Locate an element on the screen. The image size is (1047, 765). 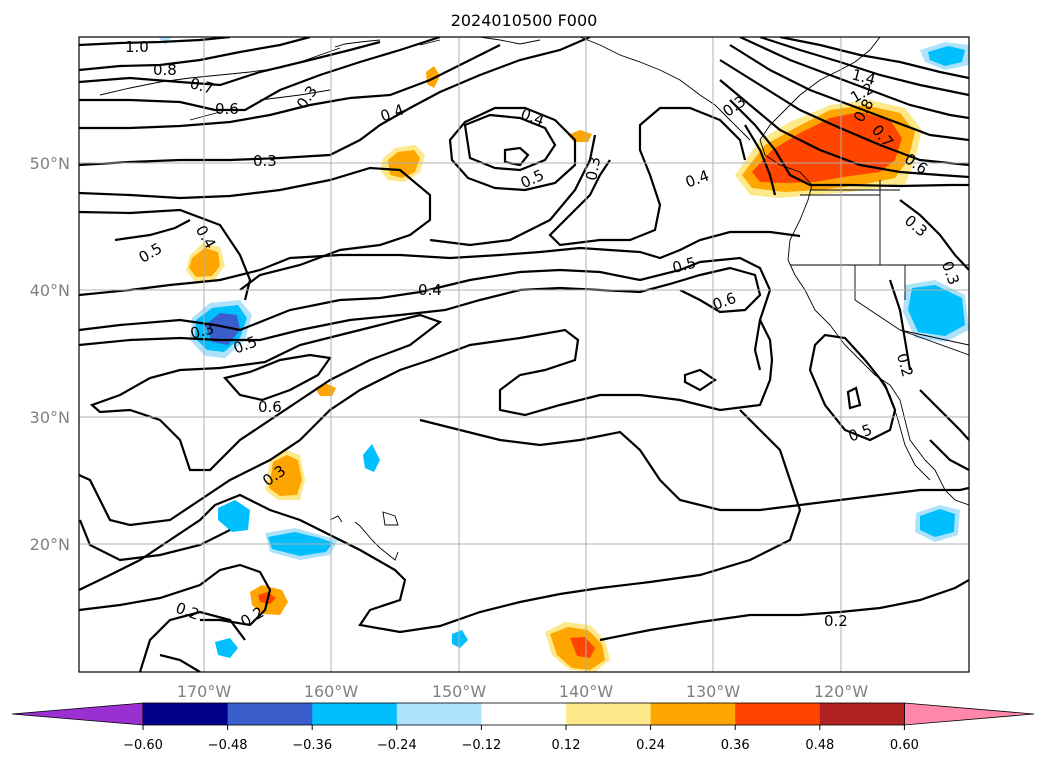
contour-0.3 is located at coordinates (335, 102).